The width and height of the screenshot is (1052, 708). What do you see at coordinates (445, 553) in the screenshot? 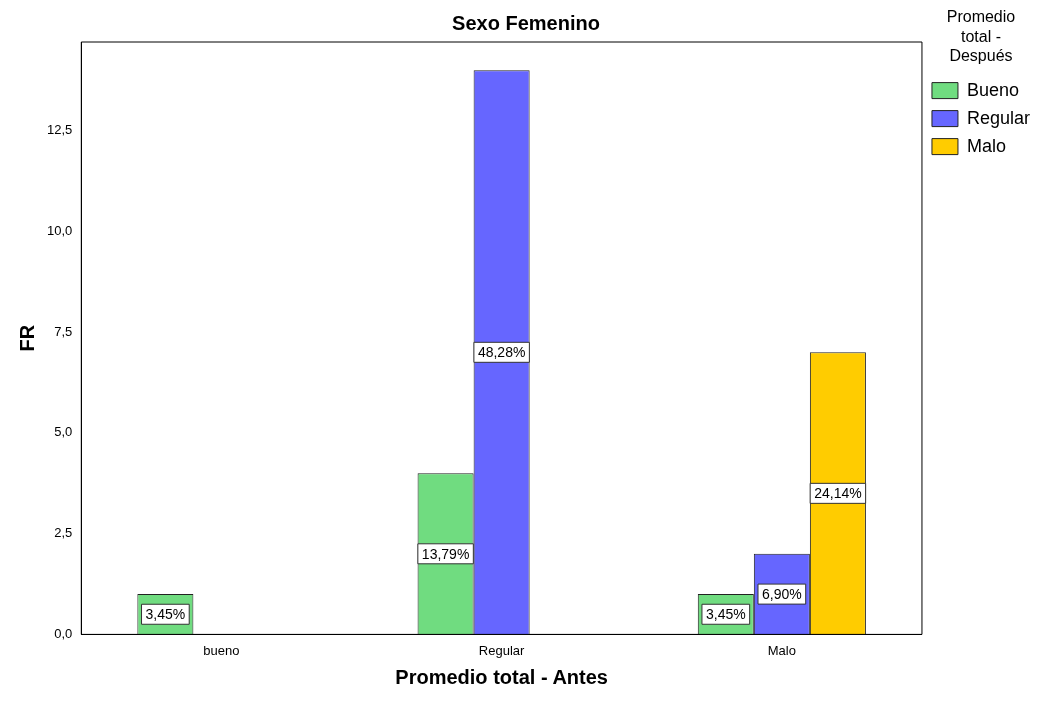
I see `annotation: 13,79%` at bounding box center [445, 553].